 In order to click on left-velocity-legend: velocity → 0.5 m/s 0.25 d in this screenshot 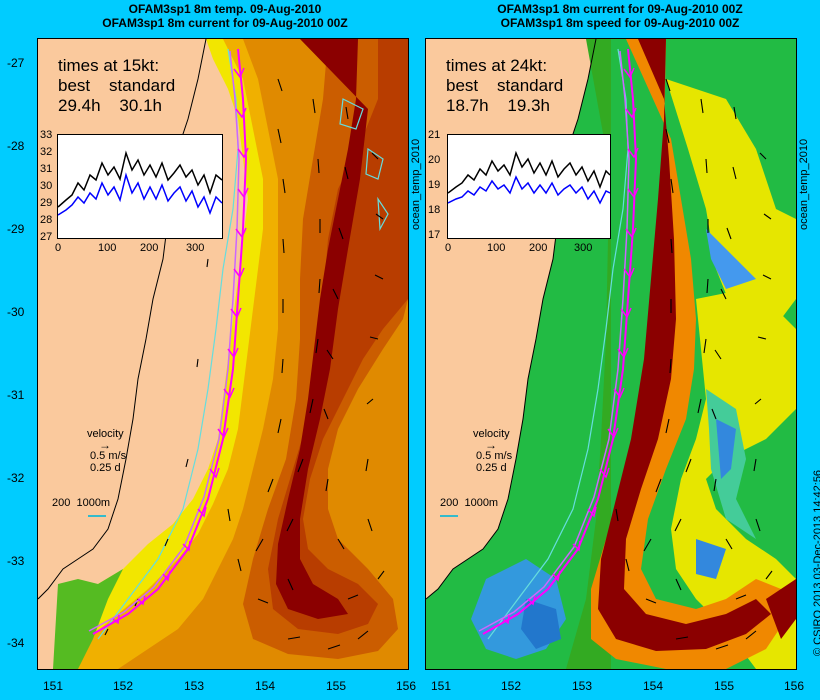, I will do `click(106, 451)`.